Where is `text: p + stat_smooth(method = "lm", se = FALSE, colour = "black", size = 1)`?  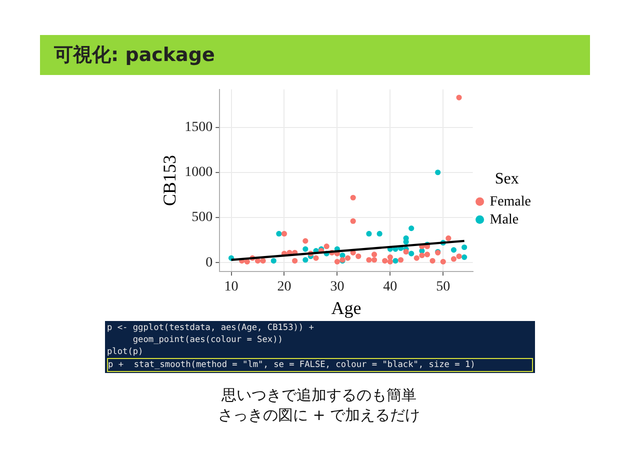
text: p + stat_smooth(method = "lm", se = FALSE, colour = "black", size = 1) is located at coordinates (320, 365).